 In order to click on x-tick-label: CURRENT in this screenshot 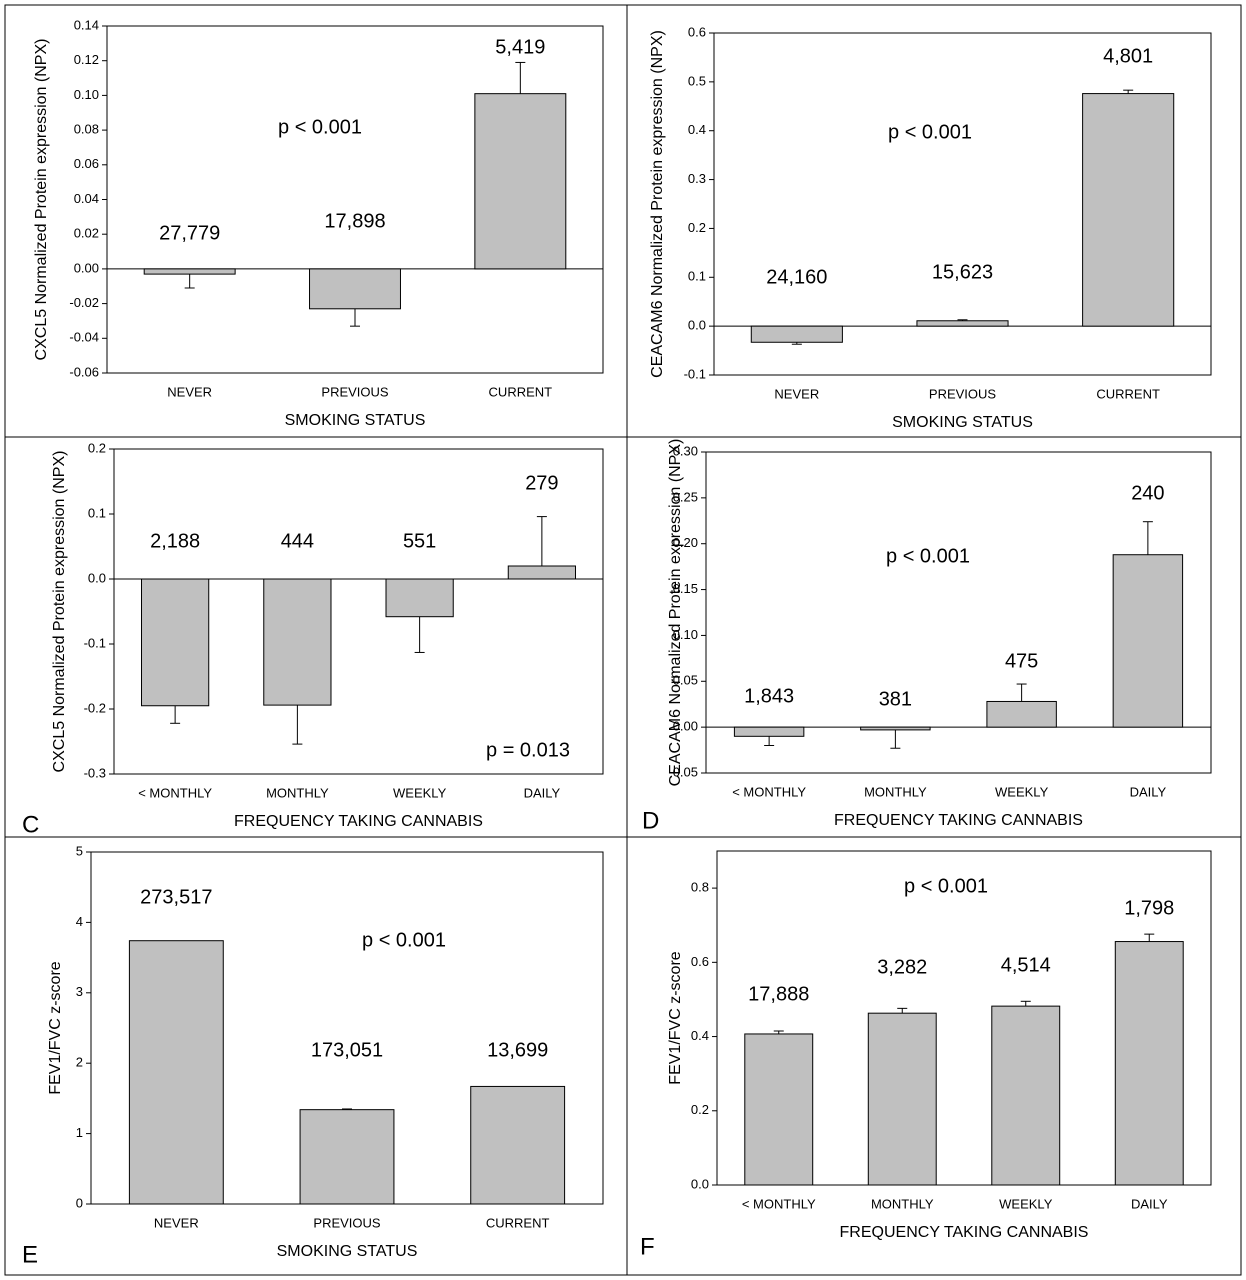, I will do `click(1128, 393)`.